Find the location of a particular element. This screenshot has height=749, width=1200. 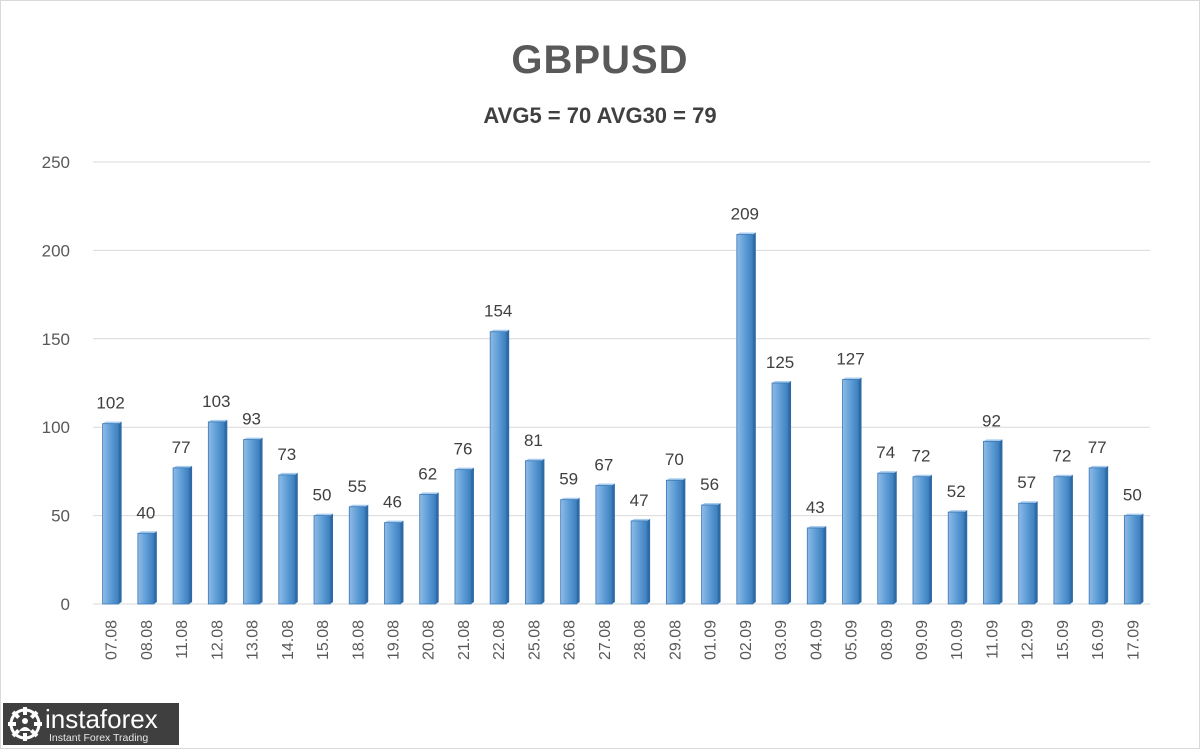

logo-brand-text: instaforex is located at coordinates (101, 719).